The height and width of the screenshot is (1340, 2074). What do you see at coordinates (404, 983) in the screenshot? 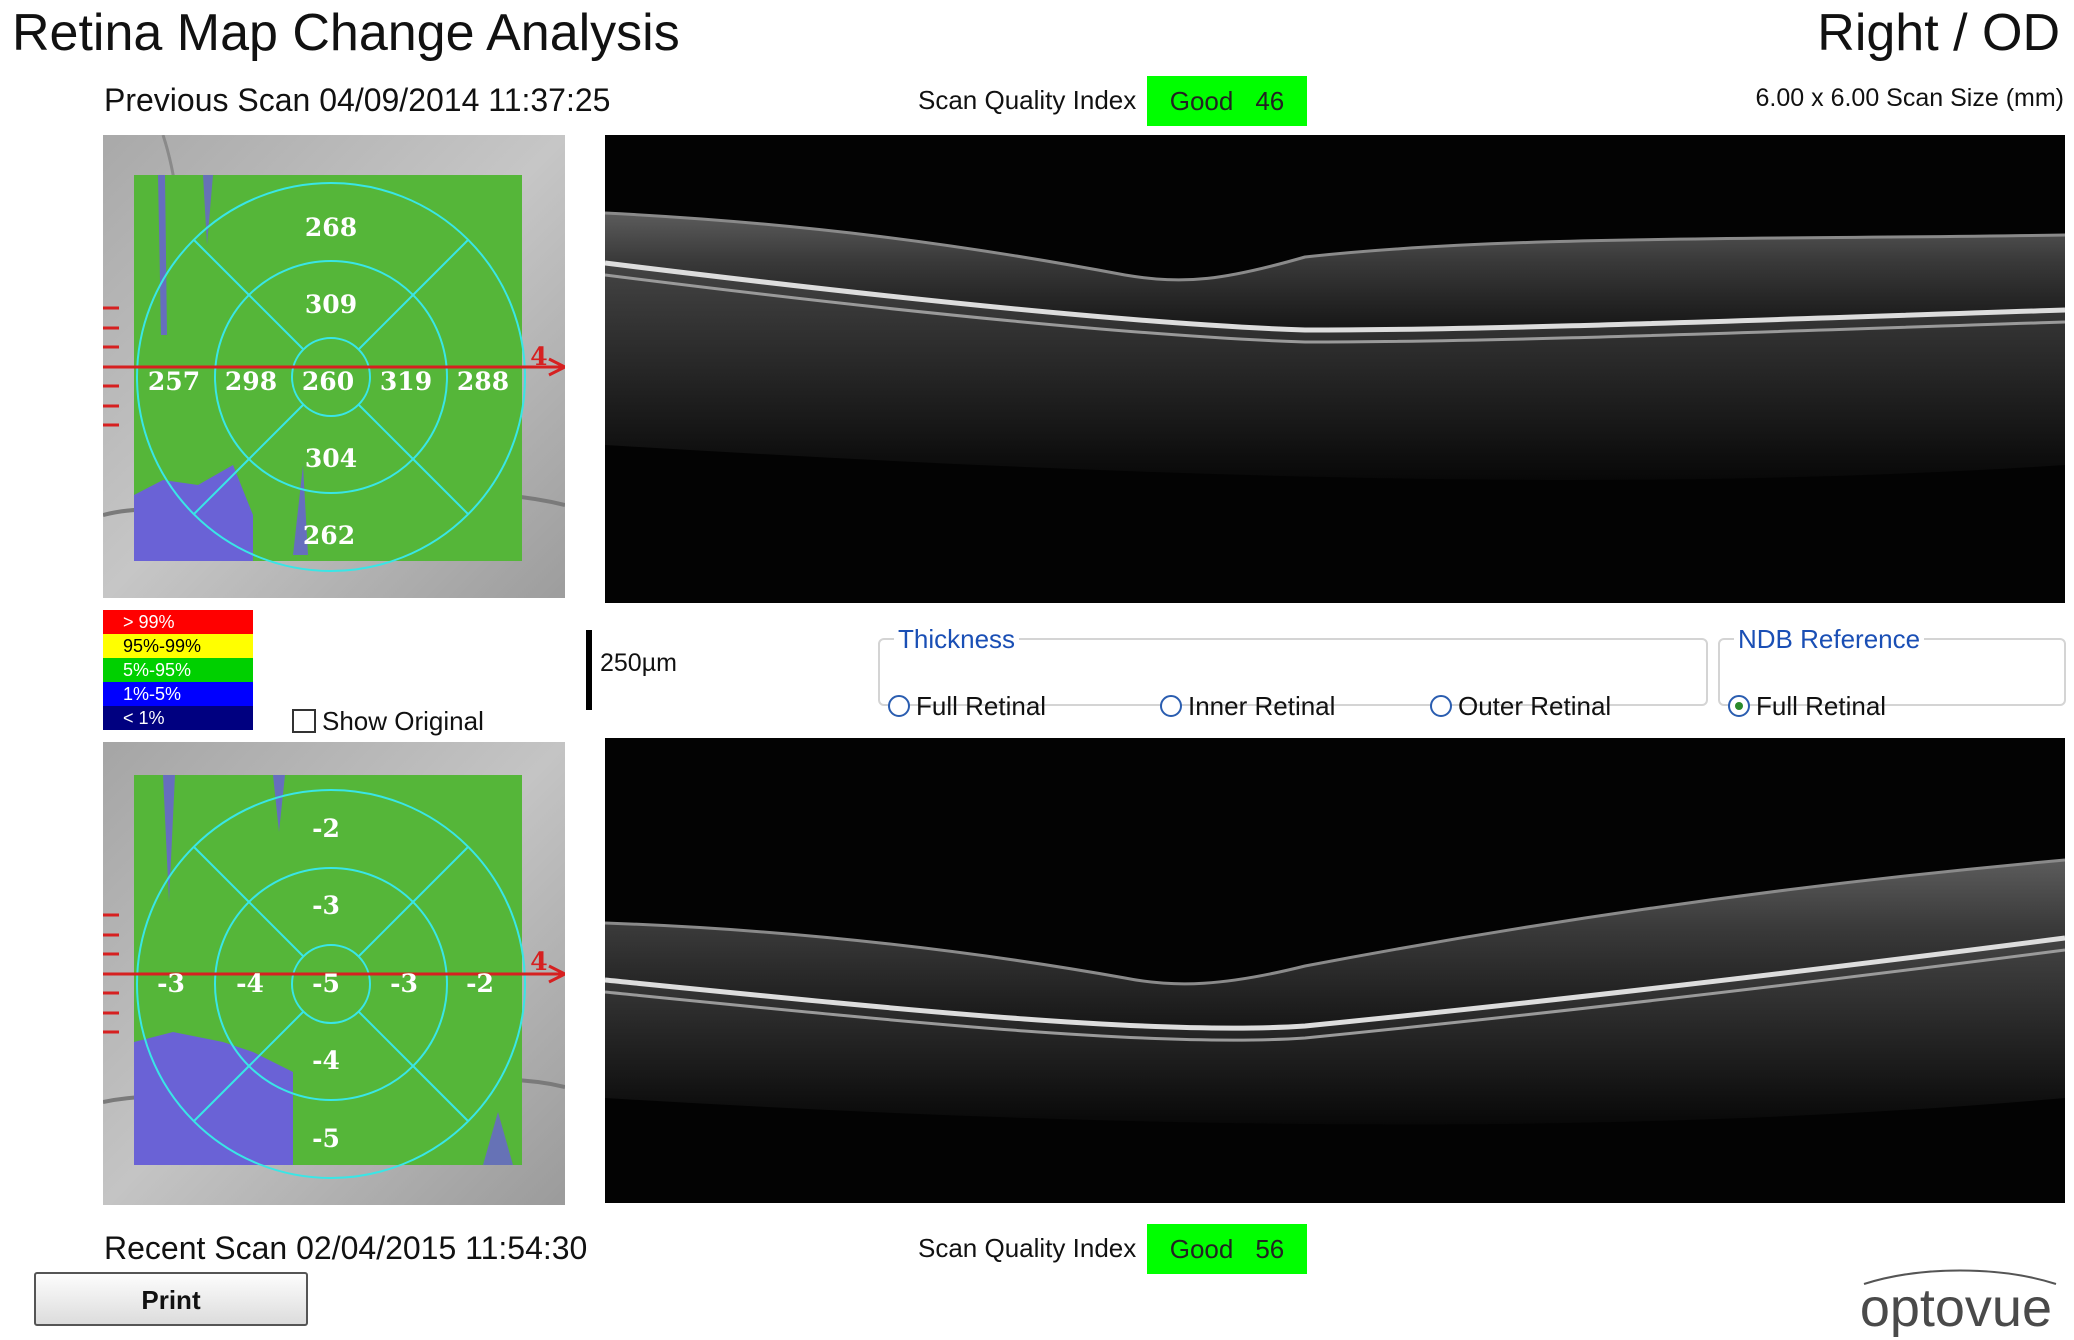
I see `recent-sector-nasal-inner: -3` at bounding box center [404, 983].